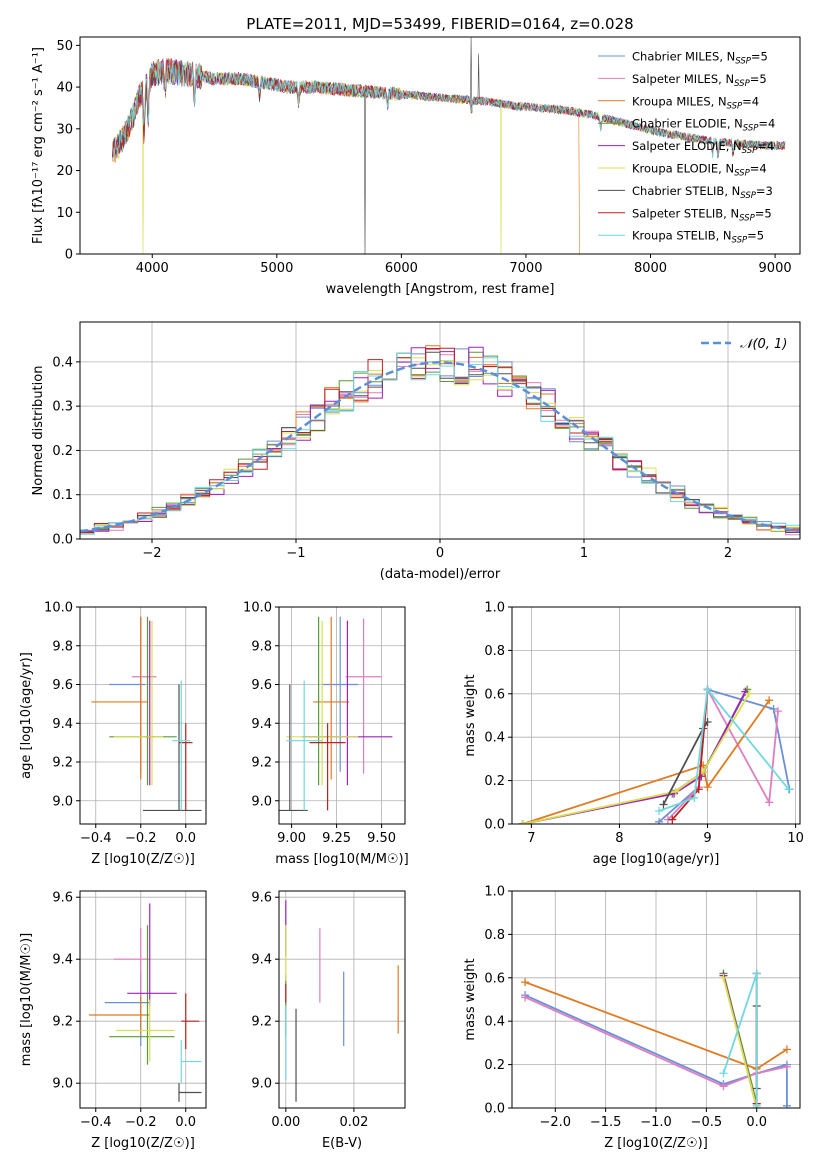  What do you see at coordinates (656, 859) in the screenshot?
I see `mass-weight-vs-age-xlabel: age [log10(age/yr)]` at bounding box center [656, 859].